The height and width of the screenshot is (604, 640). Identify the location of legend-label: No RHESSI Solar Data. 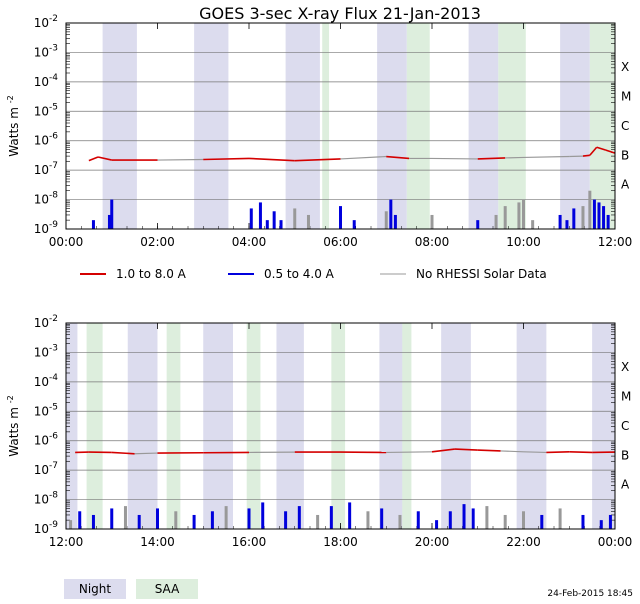
(481, 274).